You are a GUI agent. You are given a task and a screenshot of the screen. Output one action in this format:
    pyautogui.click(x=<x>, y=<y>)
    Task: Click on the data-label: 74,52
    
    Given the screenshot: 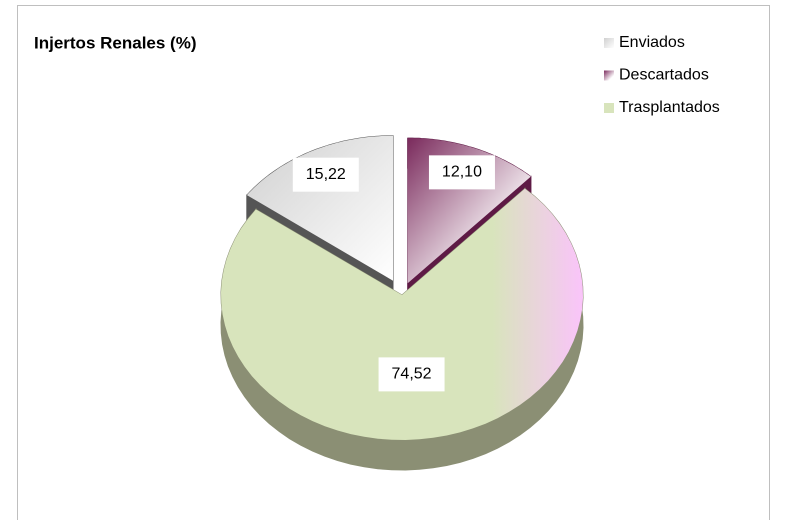 What is the action you would take?
    pyautogui.click(x=412, y=374)
    